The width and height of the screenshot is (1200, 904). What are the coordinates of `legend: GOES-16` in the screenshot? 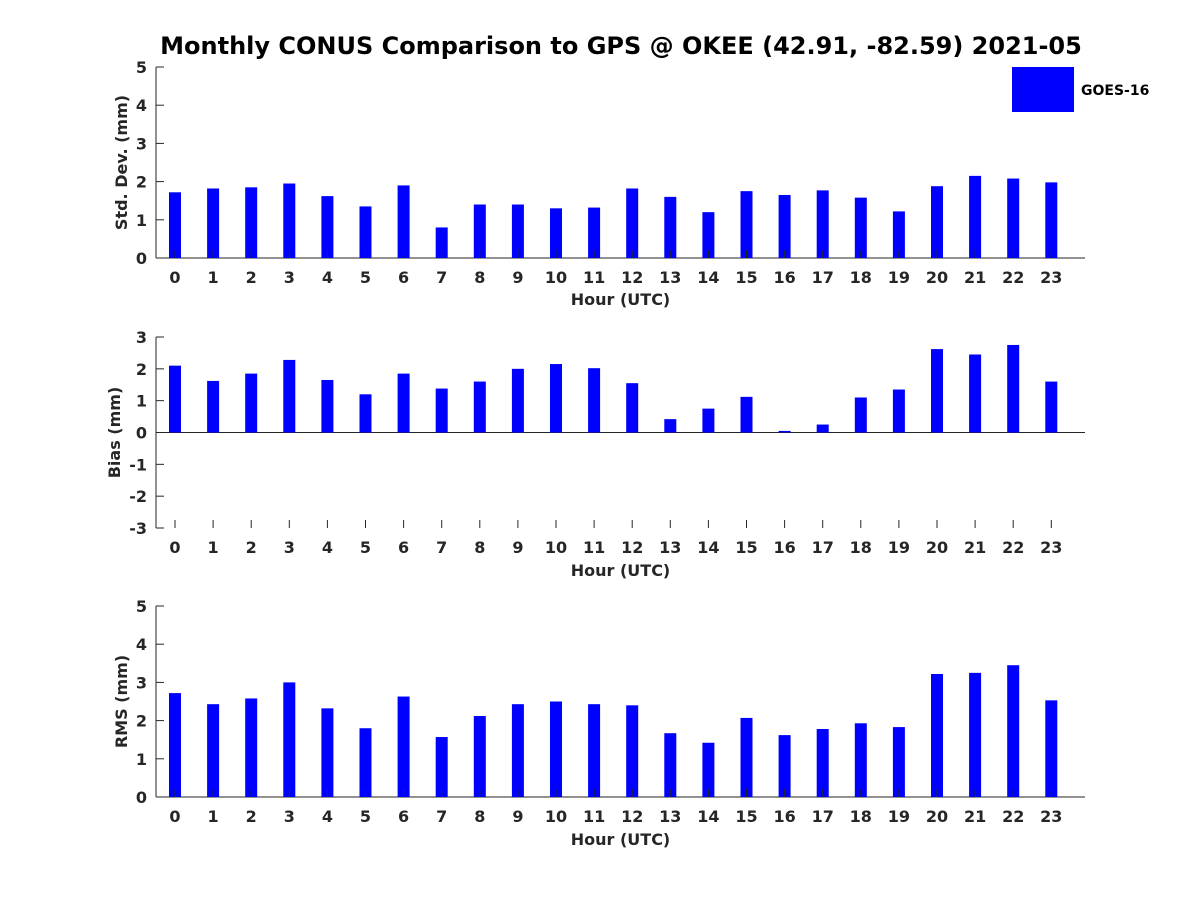 It's located at (1080, 89).